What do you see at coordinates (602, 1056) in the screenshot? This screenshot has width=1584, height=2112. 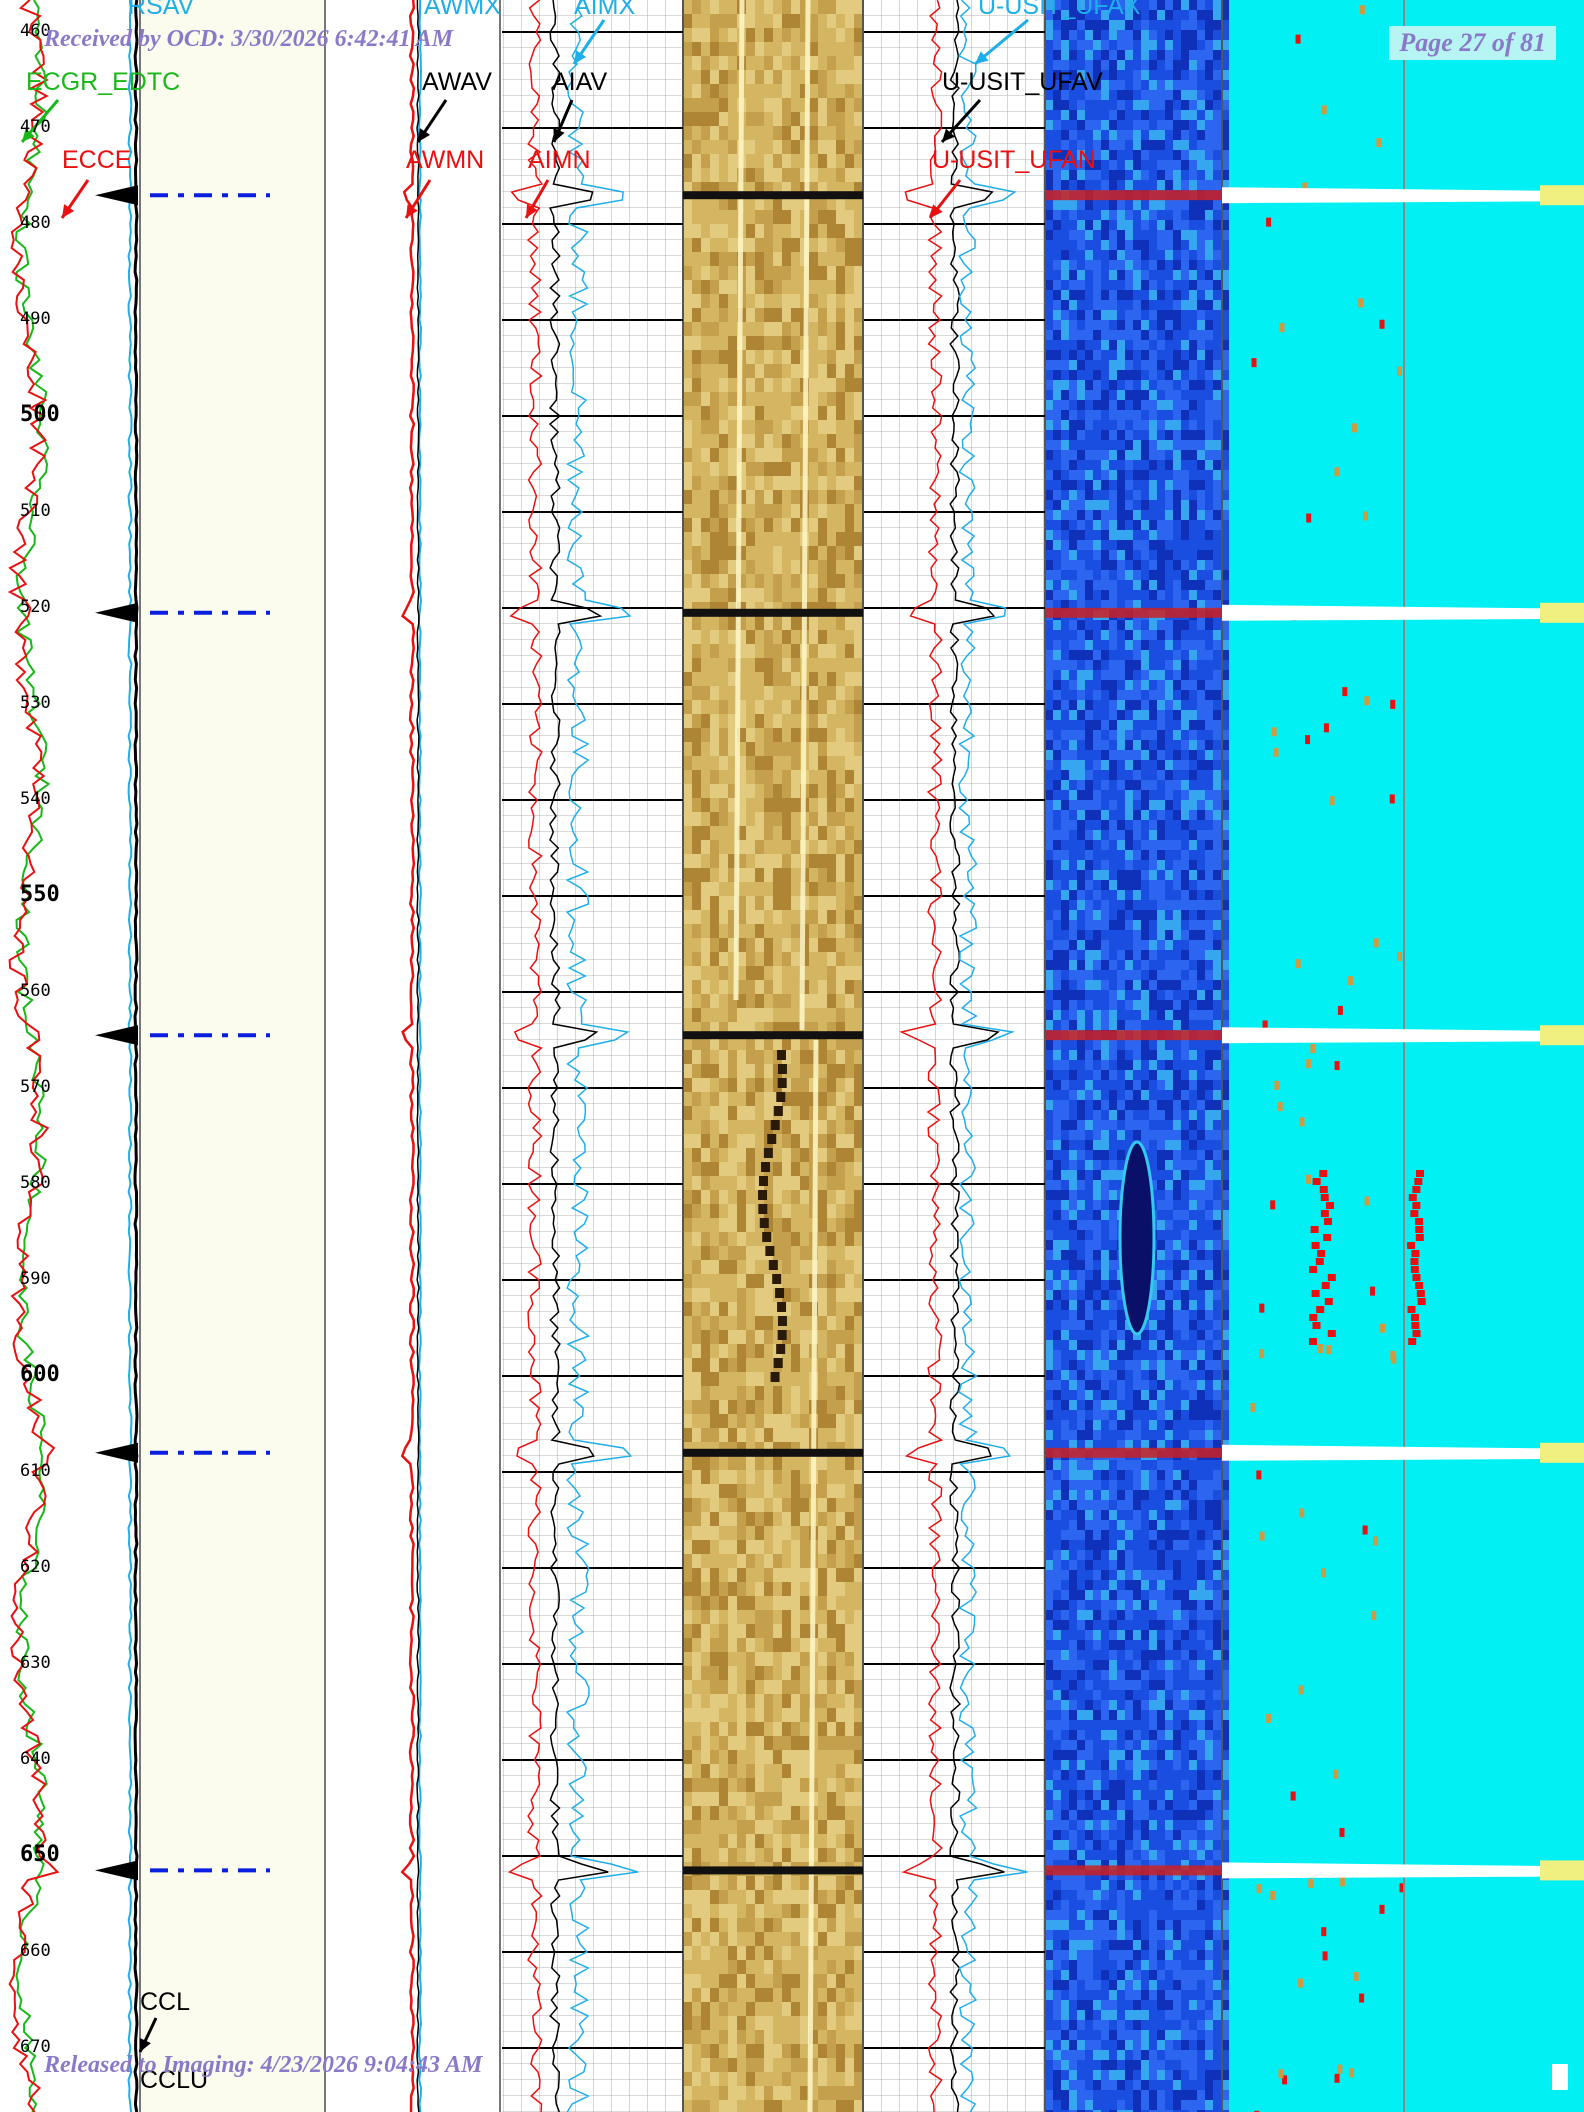 I see `aimx-curve` at bounding box center [602, 1056].